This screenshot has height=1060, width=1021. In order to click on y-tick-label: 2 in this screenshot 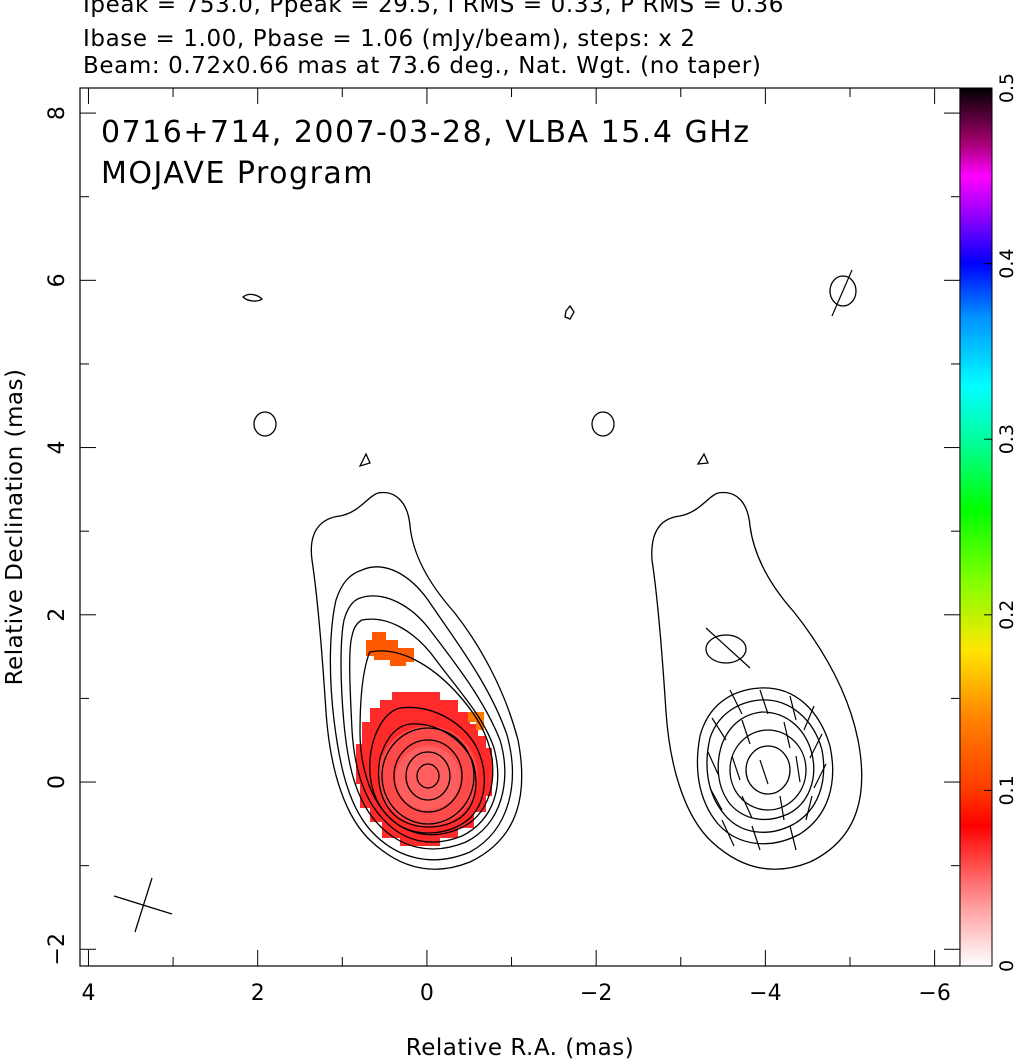, I will do `click(57, 615)`.